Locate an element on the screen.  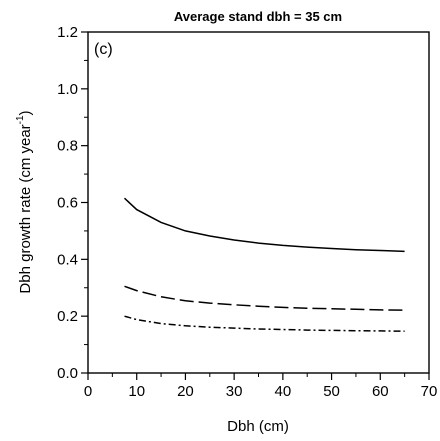
x-tick-label: 0 is located at coordinates (88, 391).